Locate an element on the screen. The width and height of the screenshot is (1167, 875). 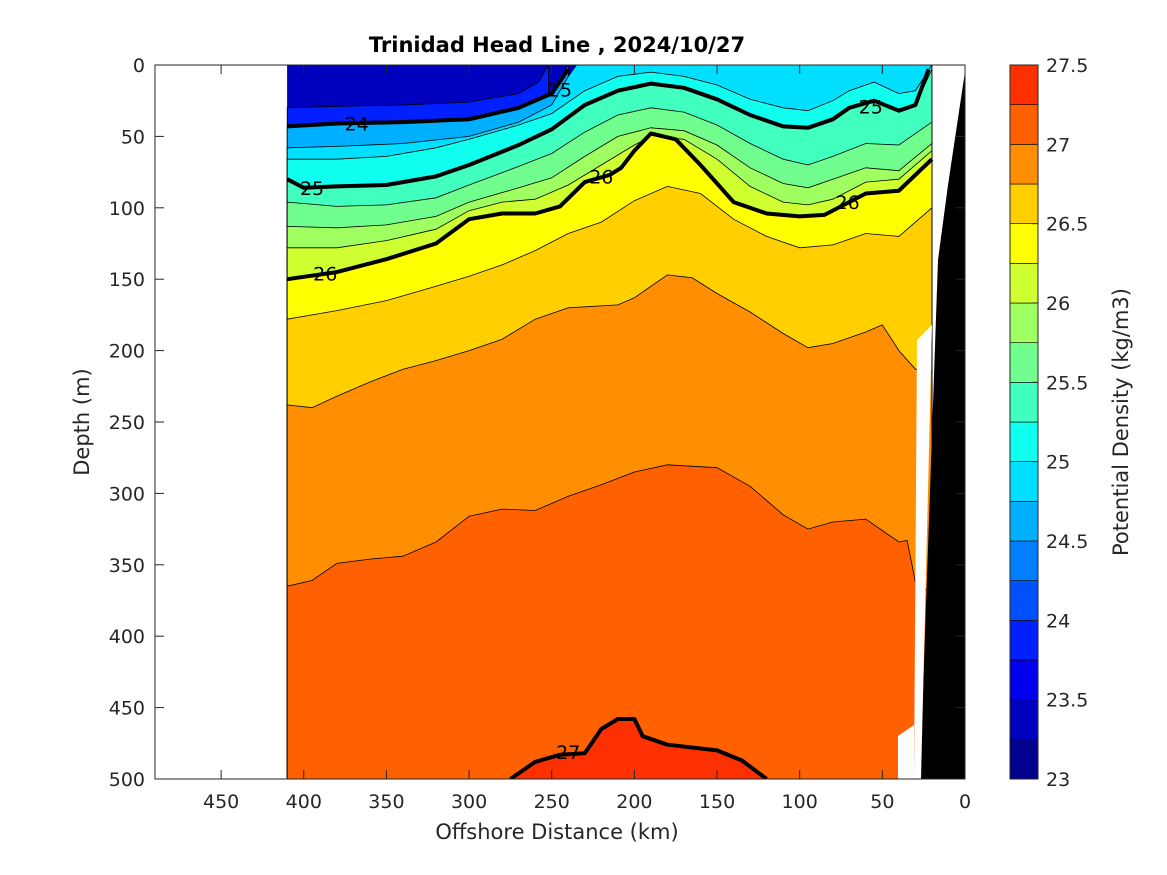
x-tick-label: 300 is located at coordinates (469, 802).